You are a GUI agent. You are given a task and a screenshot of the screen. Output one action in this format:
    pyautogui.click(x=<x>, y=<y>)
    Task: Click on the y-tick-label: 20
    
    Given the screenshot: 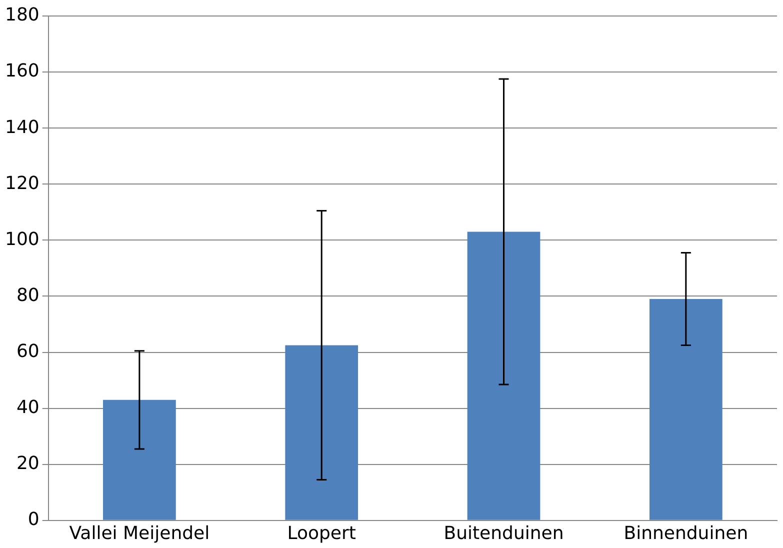 What is the action you would take?
    pyautogui.click(x=28, y=463)
    